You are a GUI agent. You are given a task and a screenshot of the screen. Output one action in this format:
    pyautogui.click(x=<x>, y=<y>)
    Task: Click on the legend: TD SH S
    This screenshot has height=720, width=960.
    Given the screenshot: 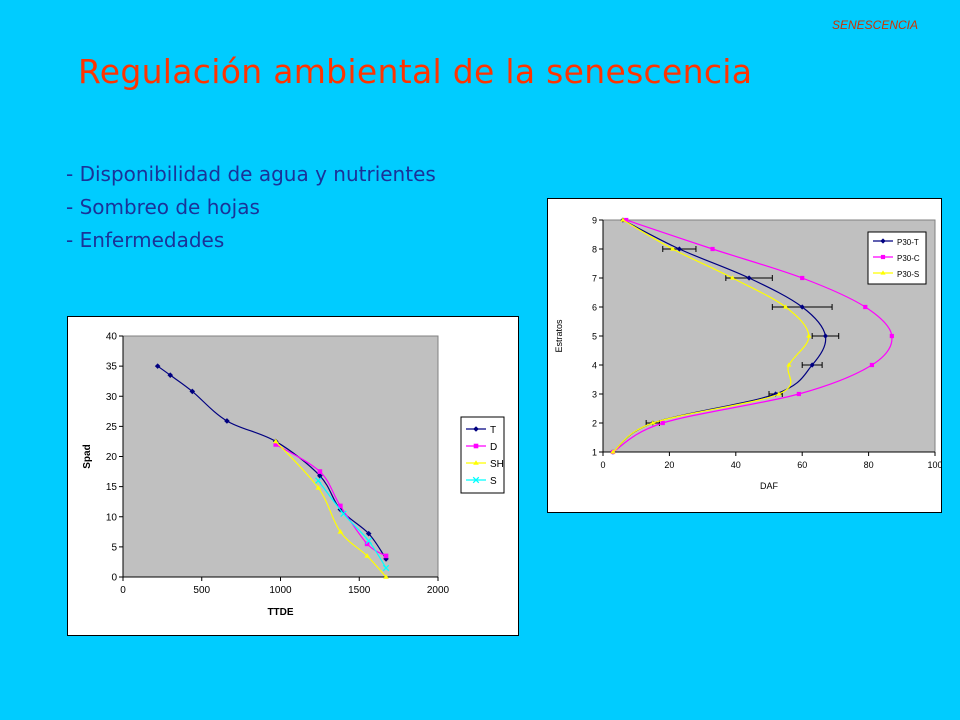 What is the action you would take?
    pyautogui.click(x=482, y=455)
    